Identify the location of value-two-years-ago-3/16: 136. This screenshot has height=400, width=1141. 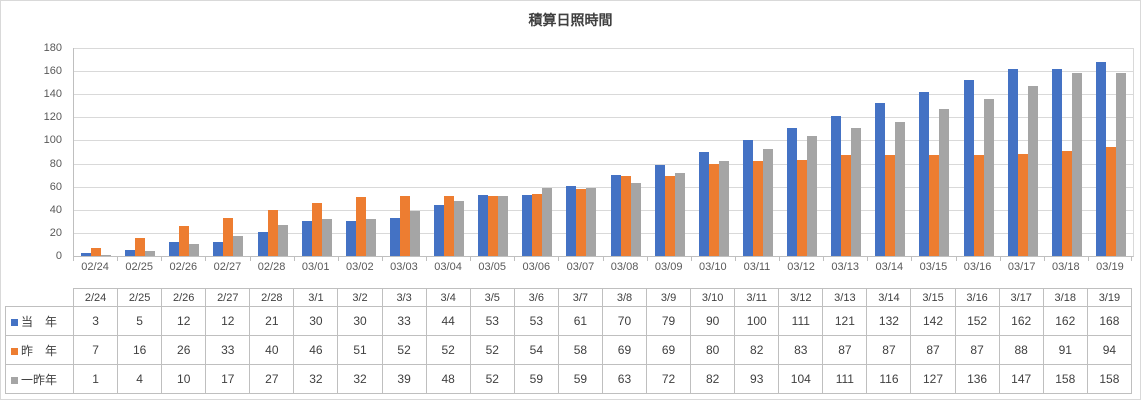
(977, 379).